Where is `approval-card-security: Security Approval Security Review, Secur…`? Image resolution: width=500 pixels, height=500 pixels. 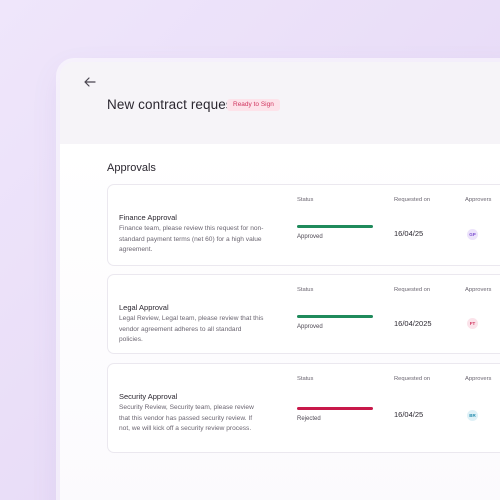
approval-card-security: Security Approval Security Review, Secur… is located at coordinates (303, 408).